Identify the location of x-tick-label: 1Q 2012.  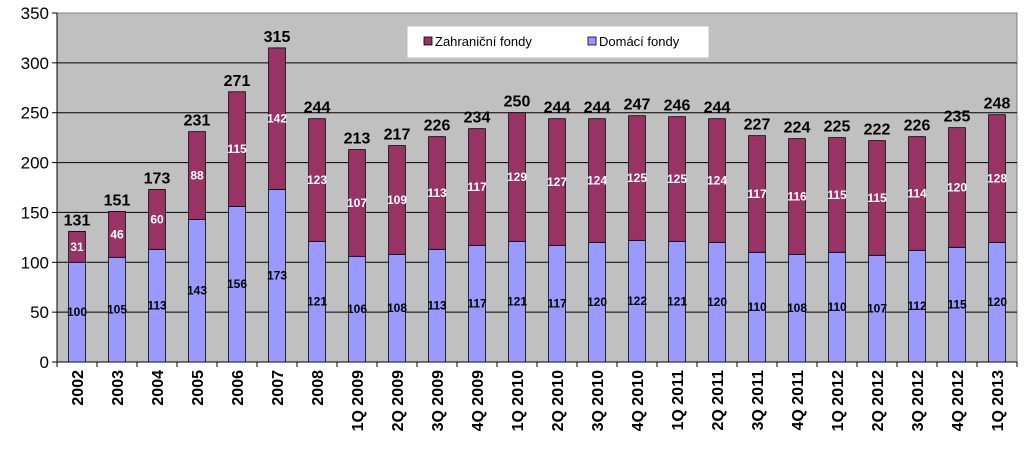
(838, 400).